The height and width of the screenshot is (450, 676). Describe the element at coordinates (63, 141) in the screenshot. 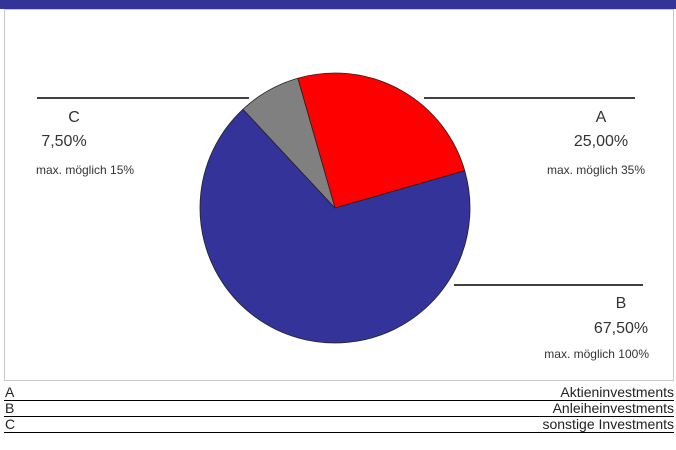

I see `slice-value-c: 7,50%` at that location.